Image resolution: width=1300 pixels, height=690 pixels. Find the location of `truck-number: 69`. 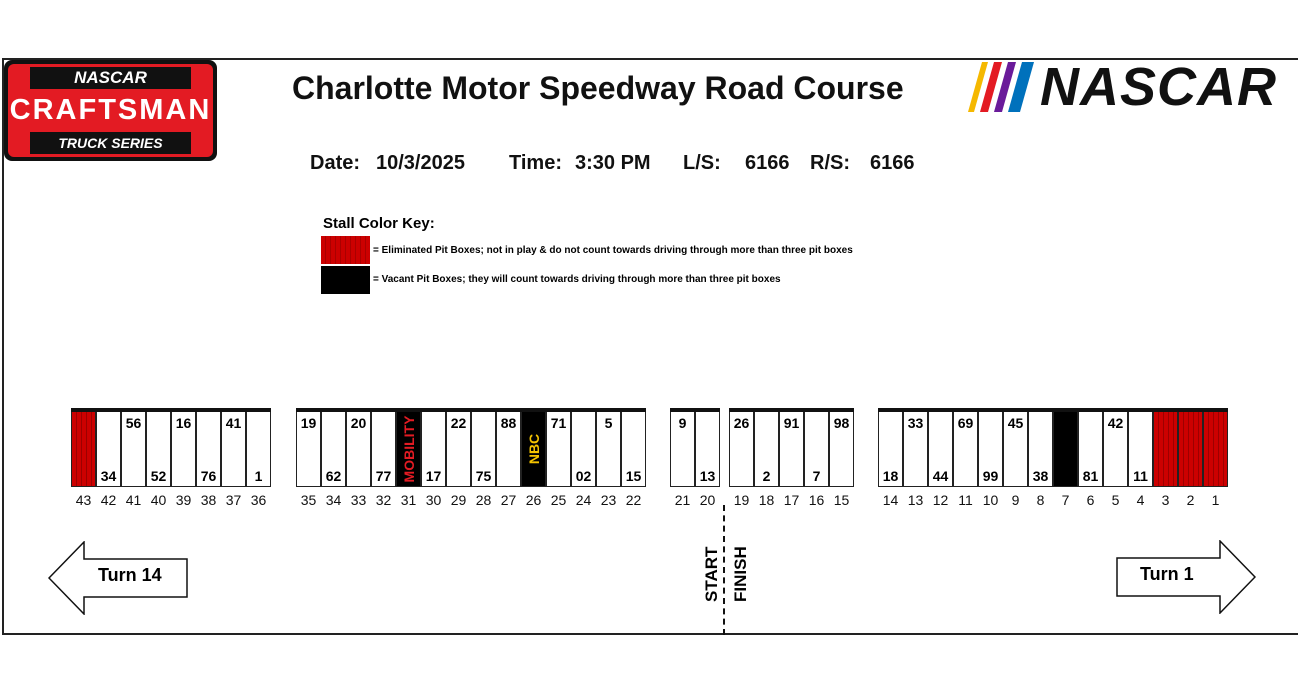

truck-number: 69 is located at coordinates (965, 423).